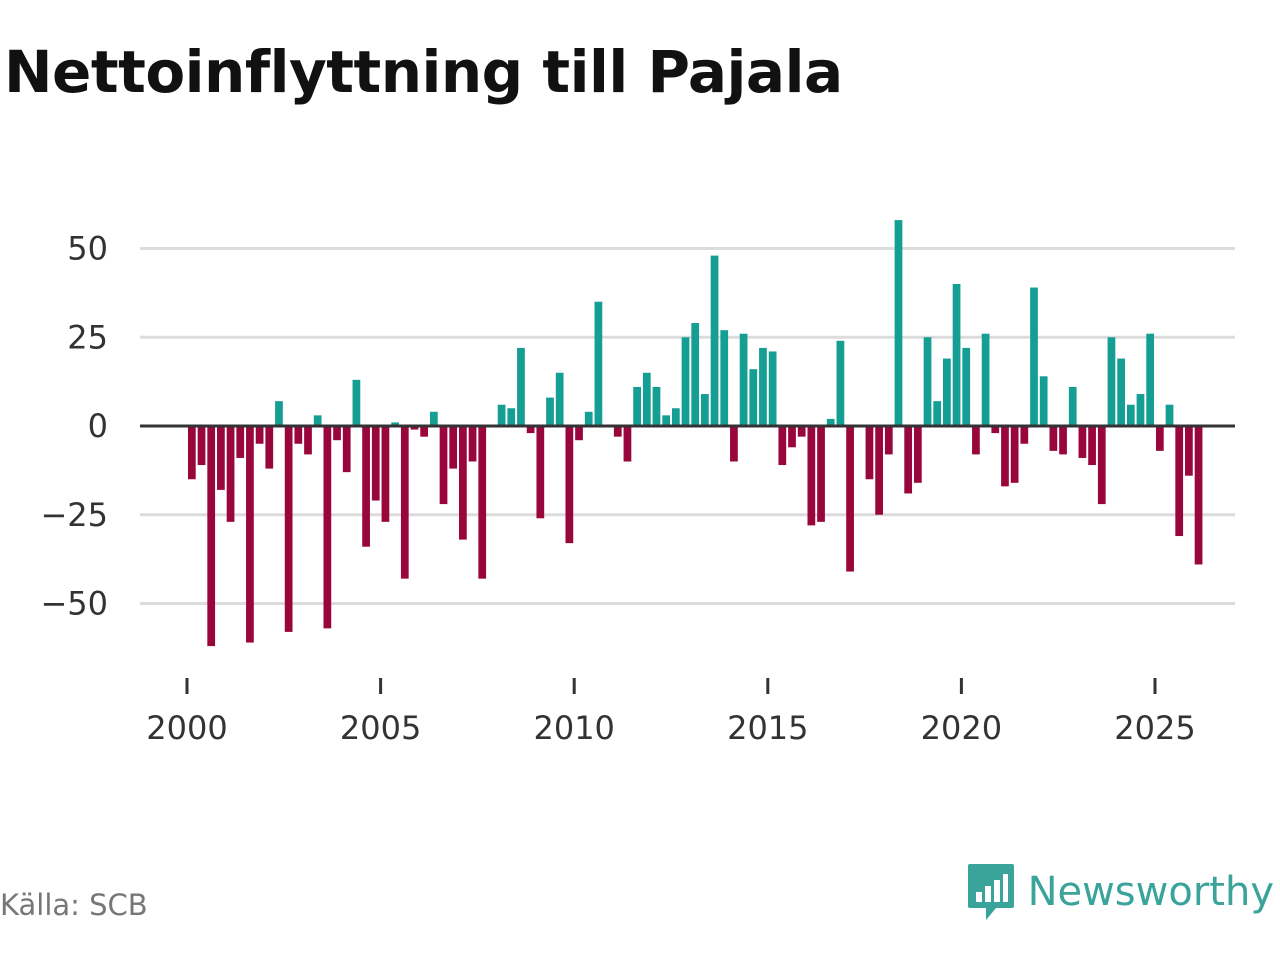  What do you see at coordinates (990, 892) in the screenshot?
I see `newsworthy-logo-icon` at bounding box center [990, 892].